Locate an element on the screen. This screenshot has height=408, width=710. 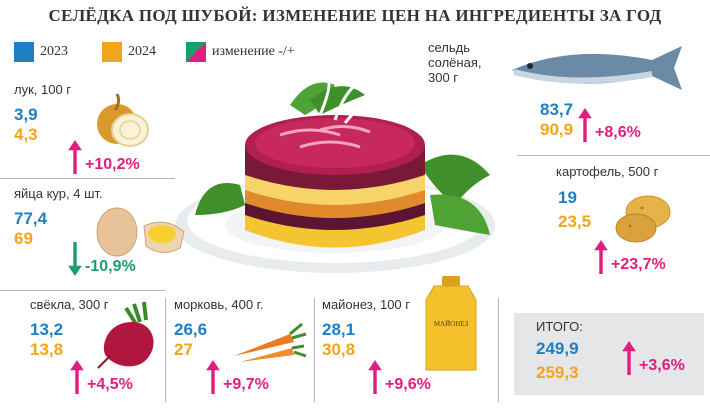
total-value-2023: 249,9 is located at coordinates (557, 348).